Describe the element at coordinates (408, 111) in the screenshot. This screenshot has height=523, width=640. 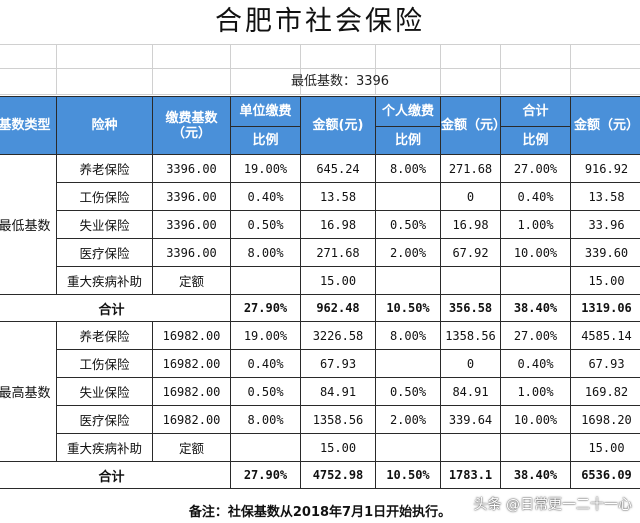
I see `header-personal: 个人缴费` at that location.